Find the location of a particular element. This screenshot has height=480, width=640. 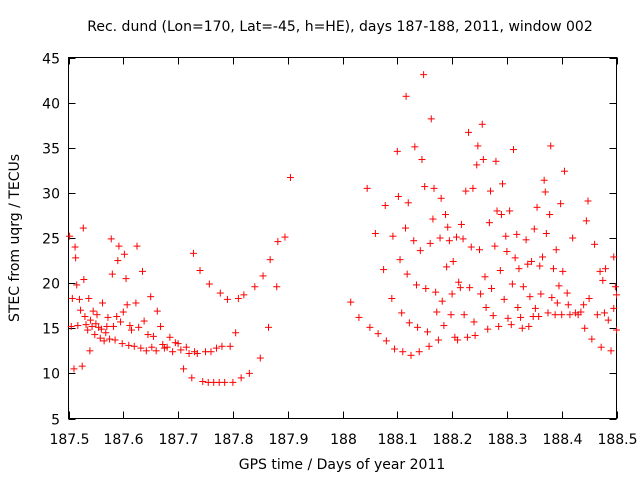

y-axis-label: STEC from uqrg / TECUs is located at coordinates (15, 238).